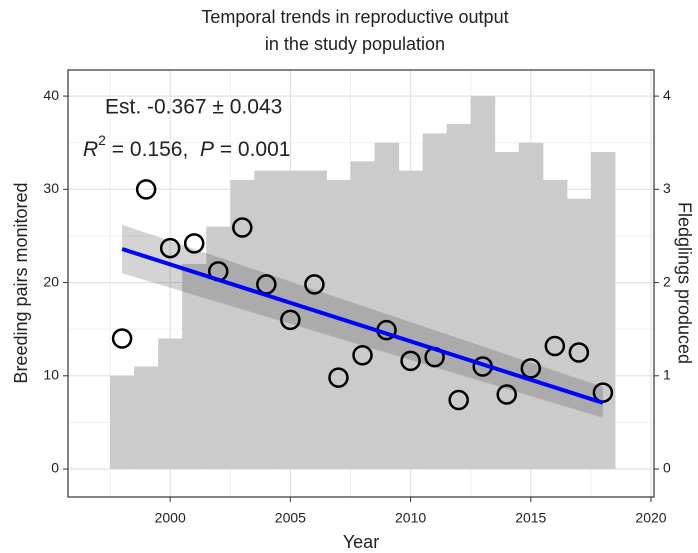  Describe the element at coordinates (361, 542) in the screenshot. I see `x-axis-label: Year` at that location.